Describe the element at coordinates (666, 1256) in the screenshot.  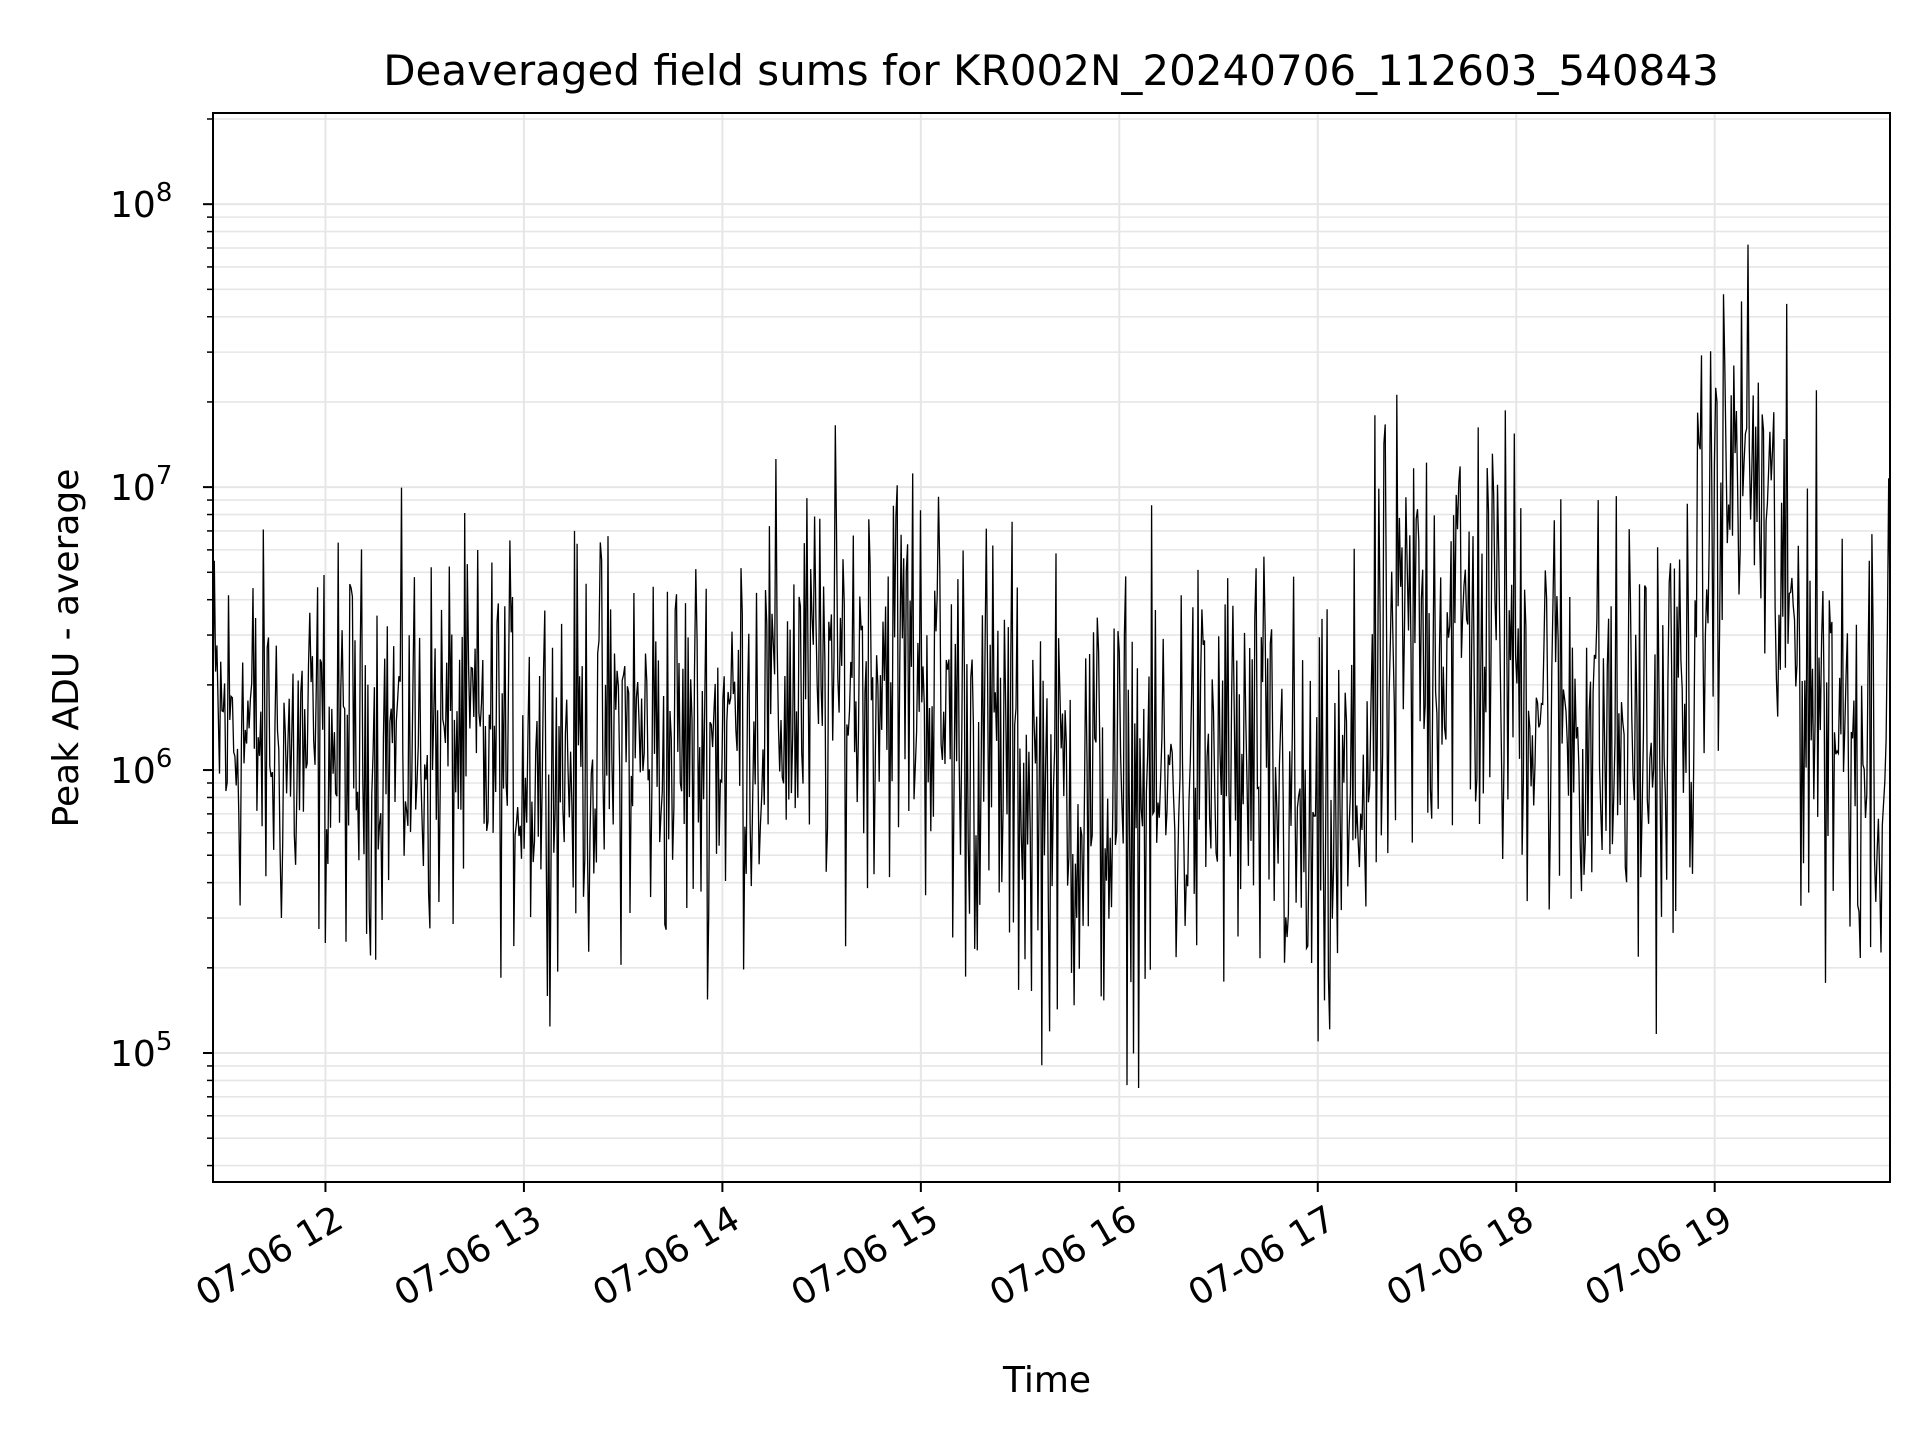
I see `x-tick-label: 07-06 14` at that location.